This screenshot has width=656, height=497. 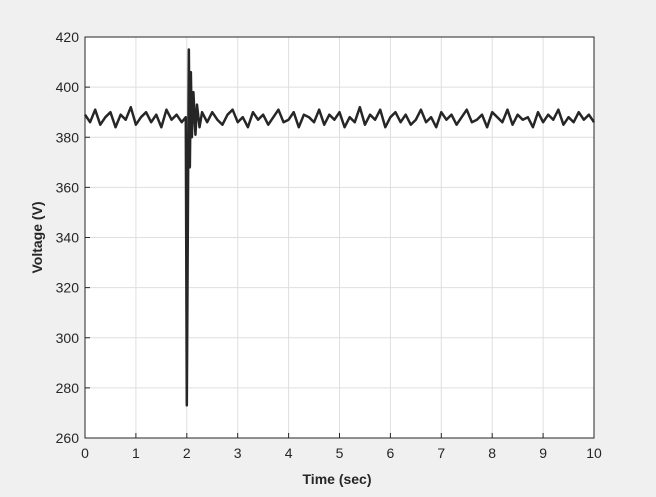 I want to click on x-tick-label: 10, so click(x=594, y=453).